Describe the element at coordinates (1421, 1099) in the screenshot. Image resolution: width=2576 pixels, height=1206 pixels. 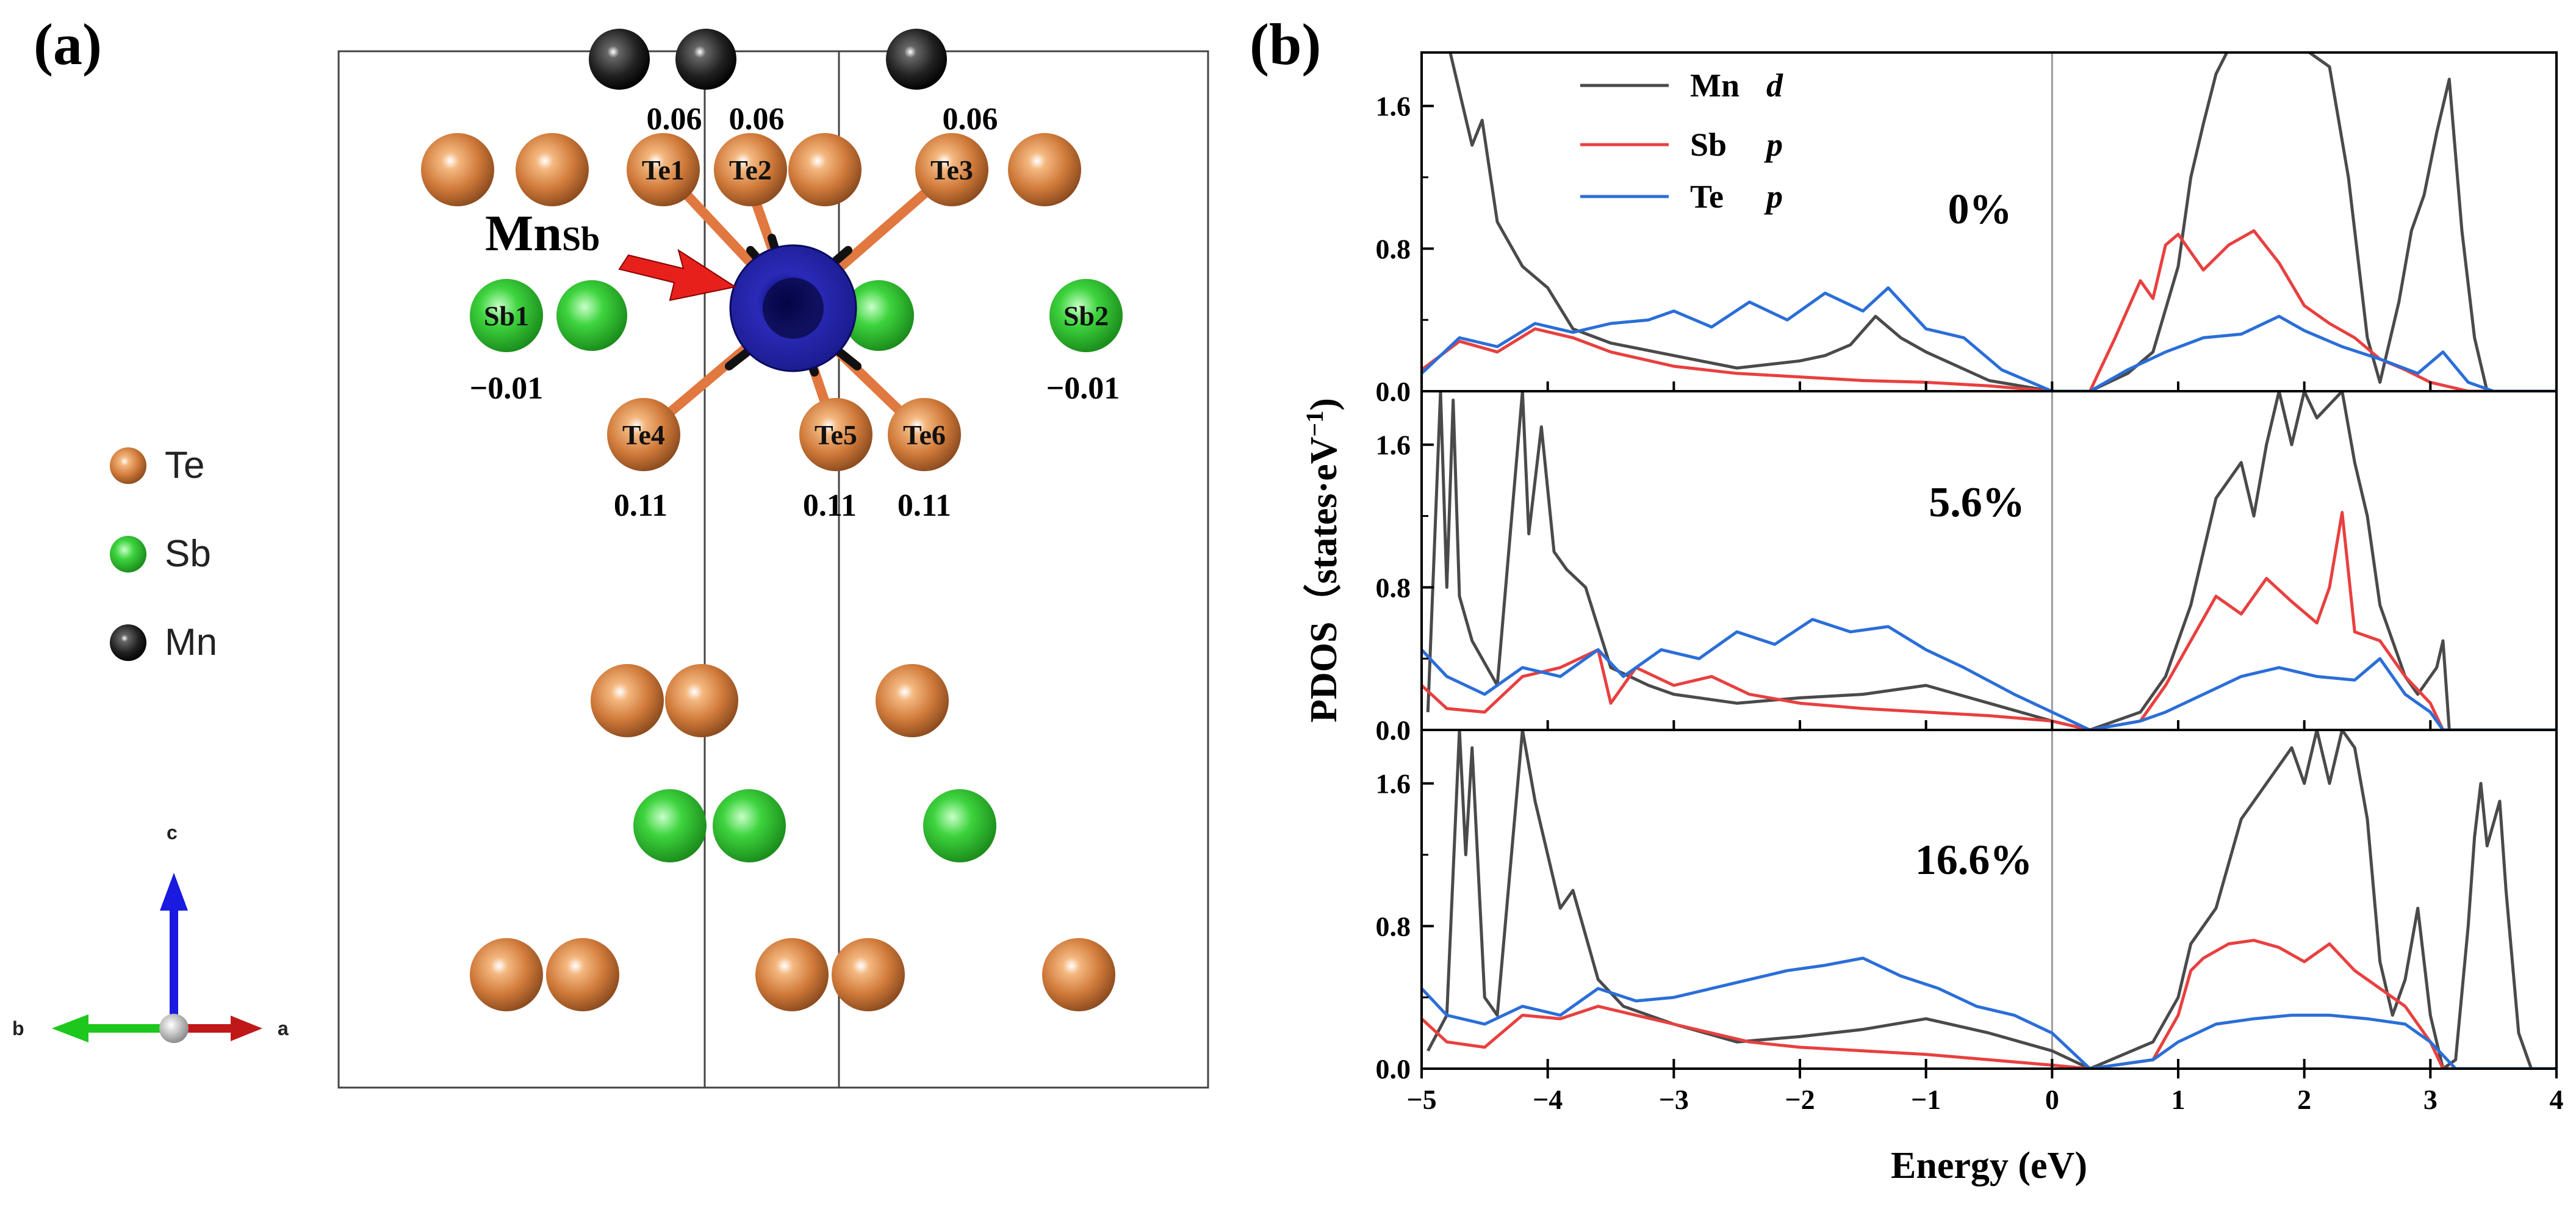
I see `x-tick-label: −5` at that location.